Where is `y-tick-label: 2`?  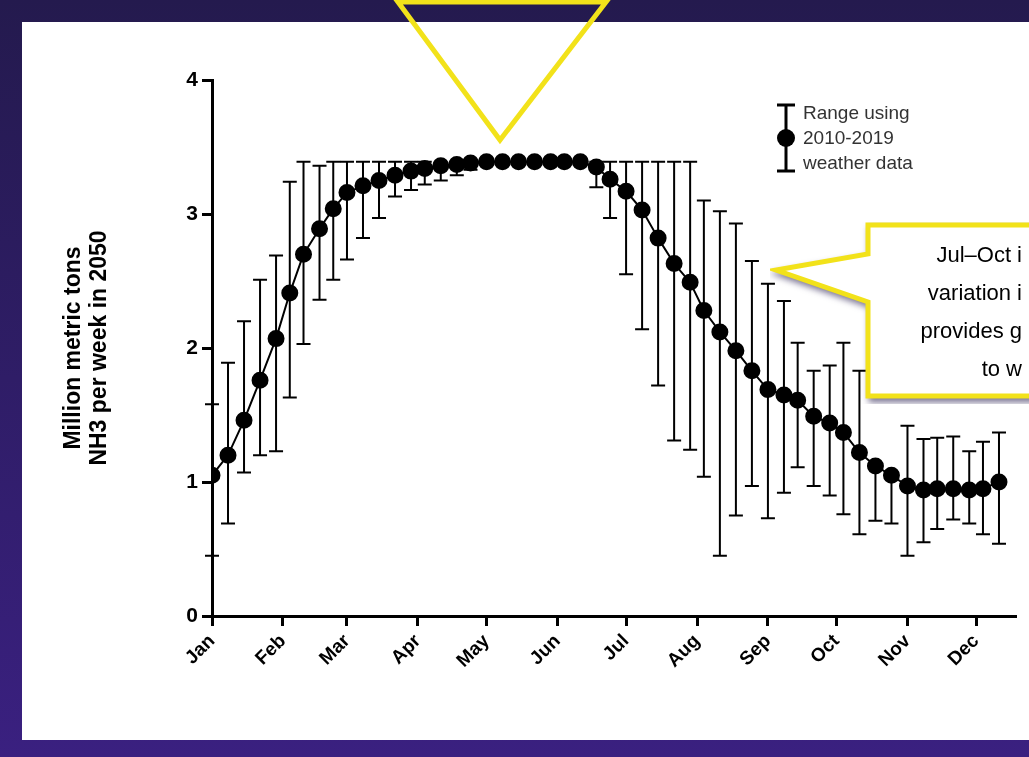
y-tick-label: 2 is located at coordinates (192, 346).